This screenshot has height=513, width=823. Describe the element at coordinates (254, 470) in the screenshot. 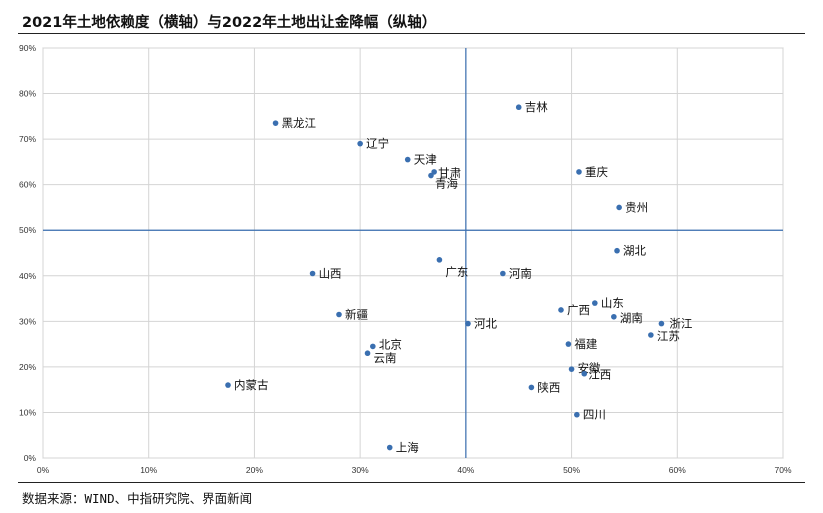

I see `x-tick-label: 20%` at that location.